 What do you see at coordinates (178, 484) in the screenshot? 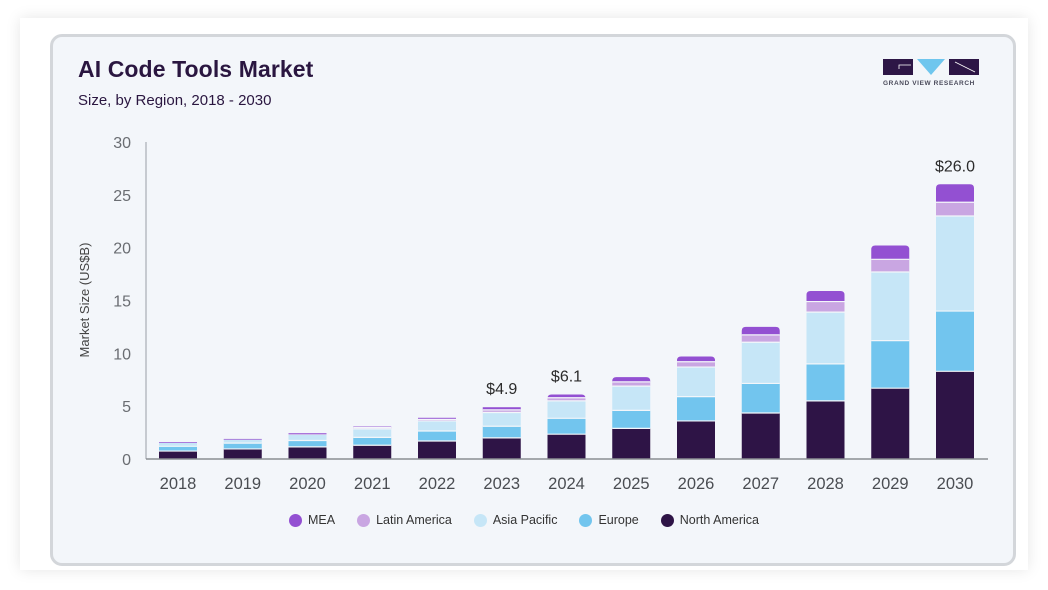
I see `x-tick-label: 2018` at bounding box center [178, 484].